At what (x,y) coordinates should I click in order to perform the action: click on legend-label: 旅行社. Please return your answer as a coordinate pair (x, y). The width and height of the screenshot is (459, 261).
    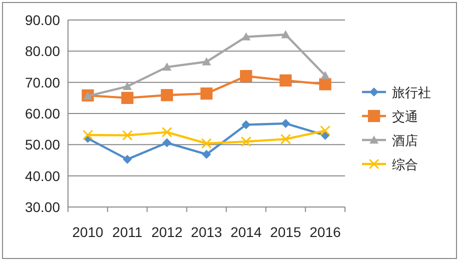
    Looking at the image, I should click on (411, 92).